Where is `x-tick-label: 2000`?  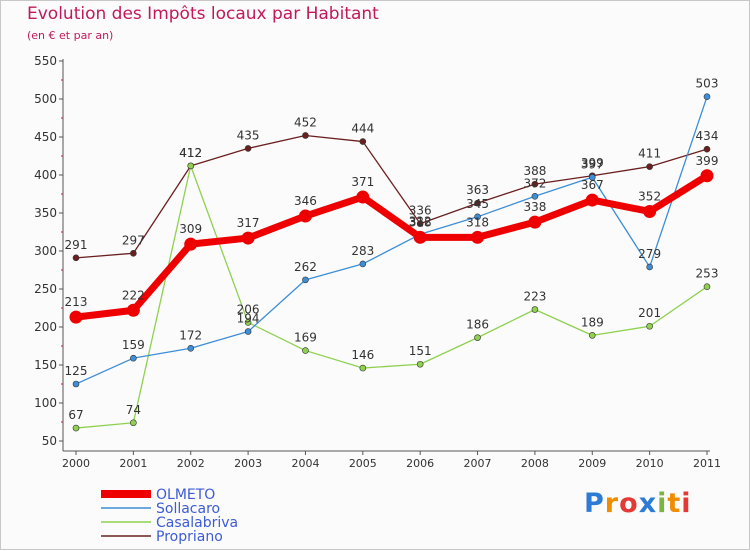 x-tick-label: 2000 is located at coordinates (76, 463).